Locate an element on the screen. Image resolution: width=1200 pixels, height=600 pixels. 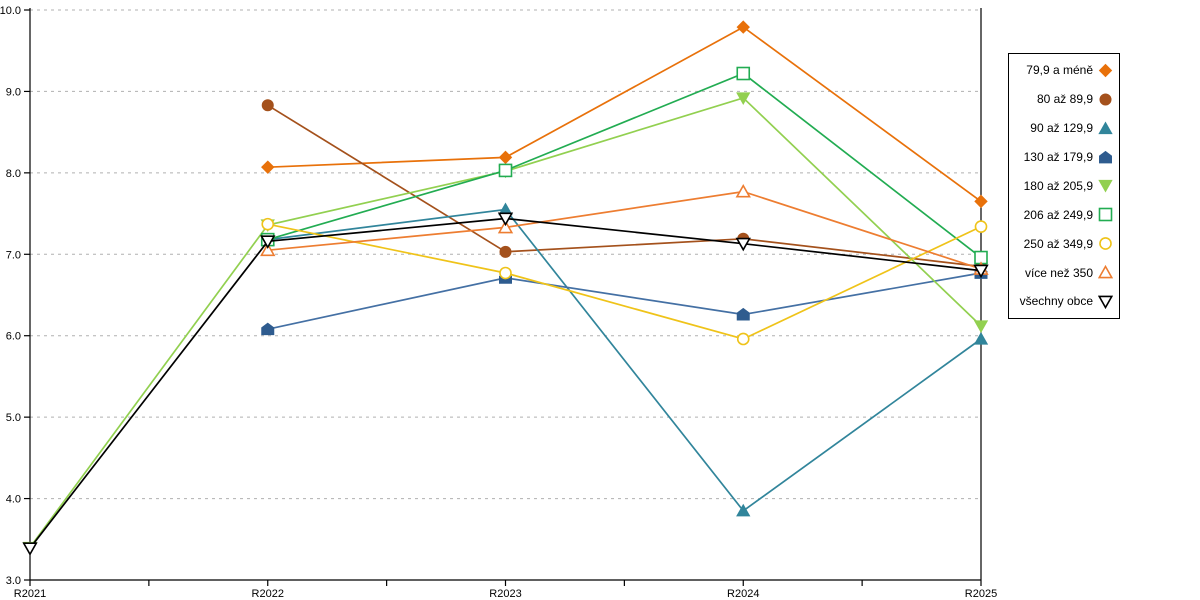
legend-item: 79,9 a méně is located at coordinates (1063, 70).